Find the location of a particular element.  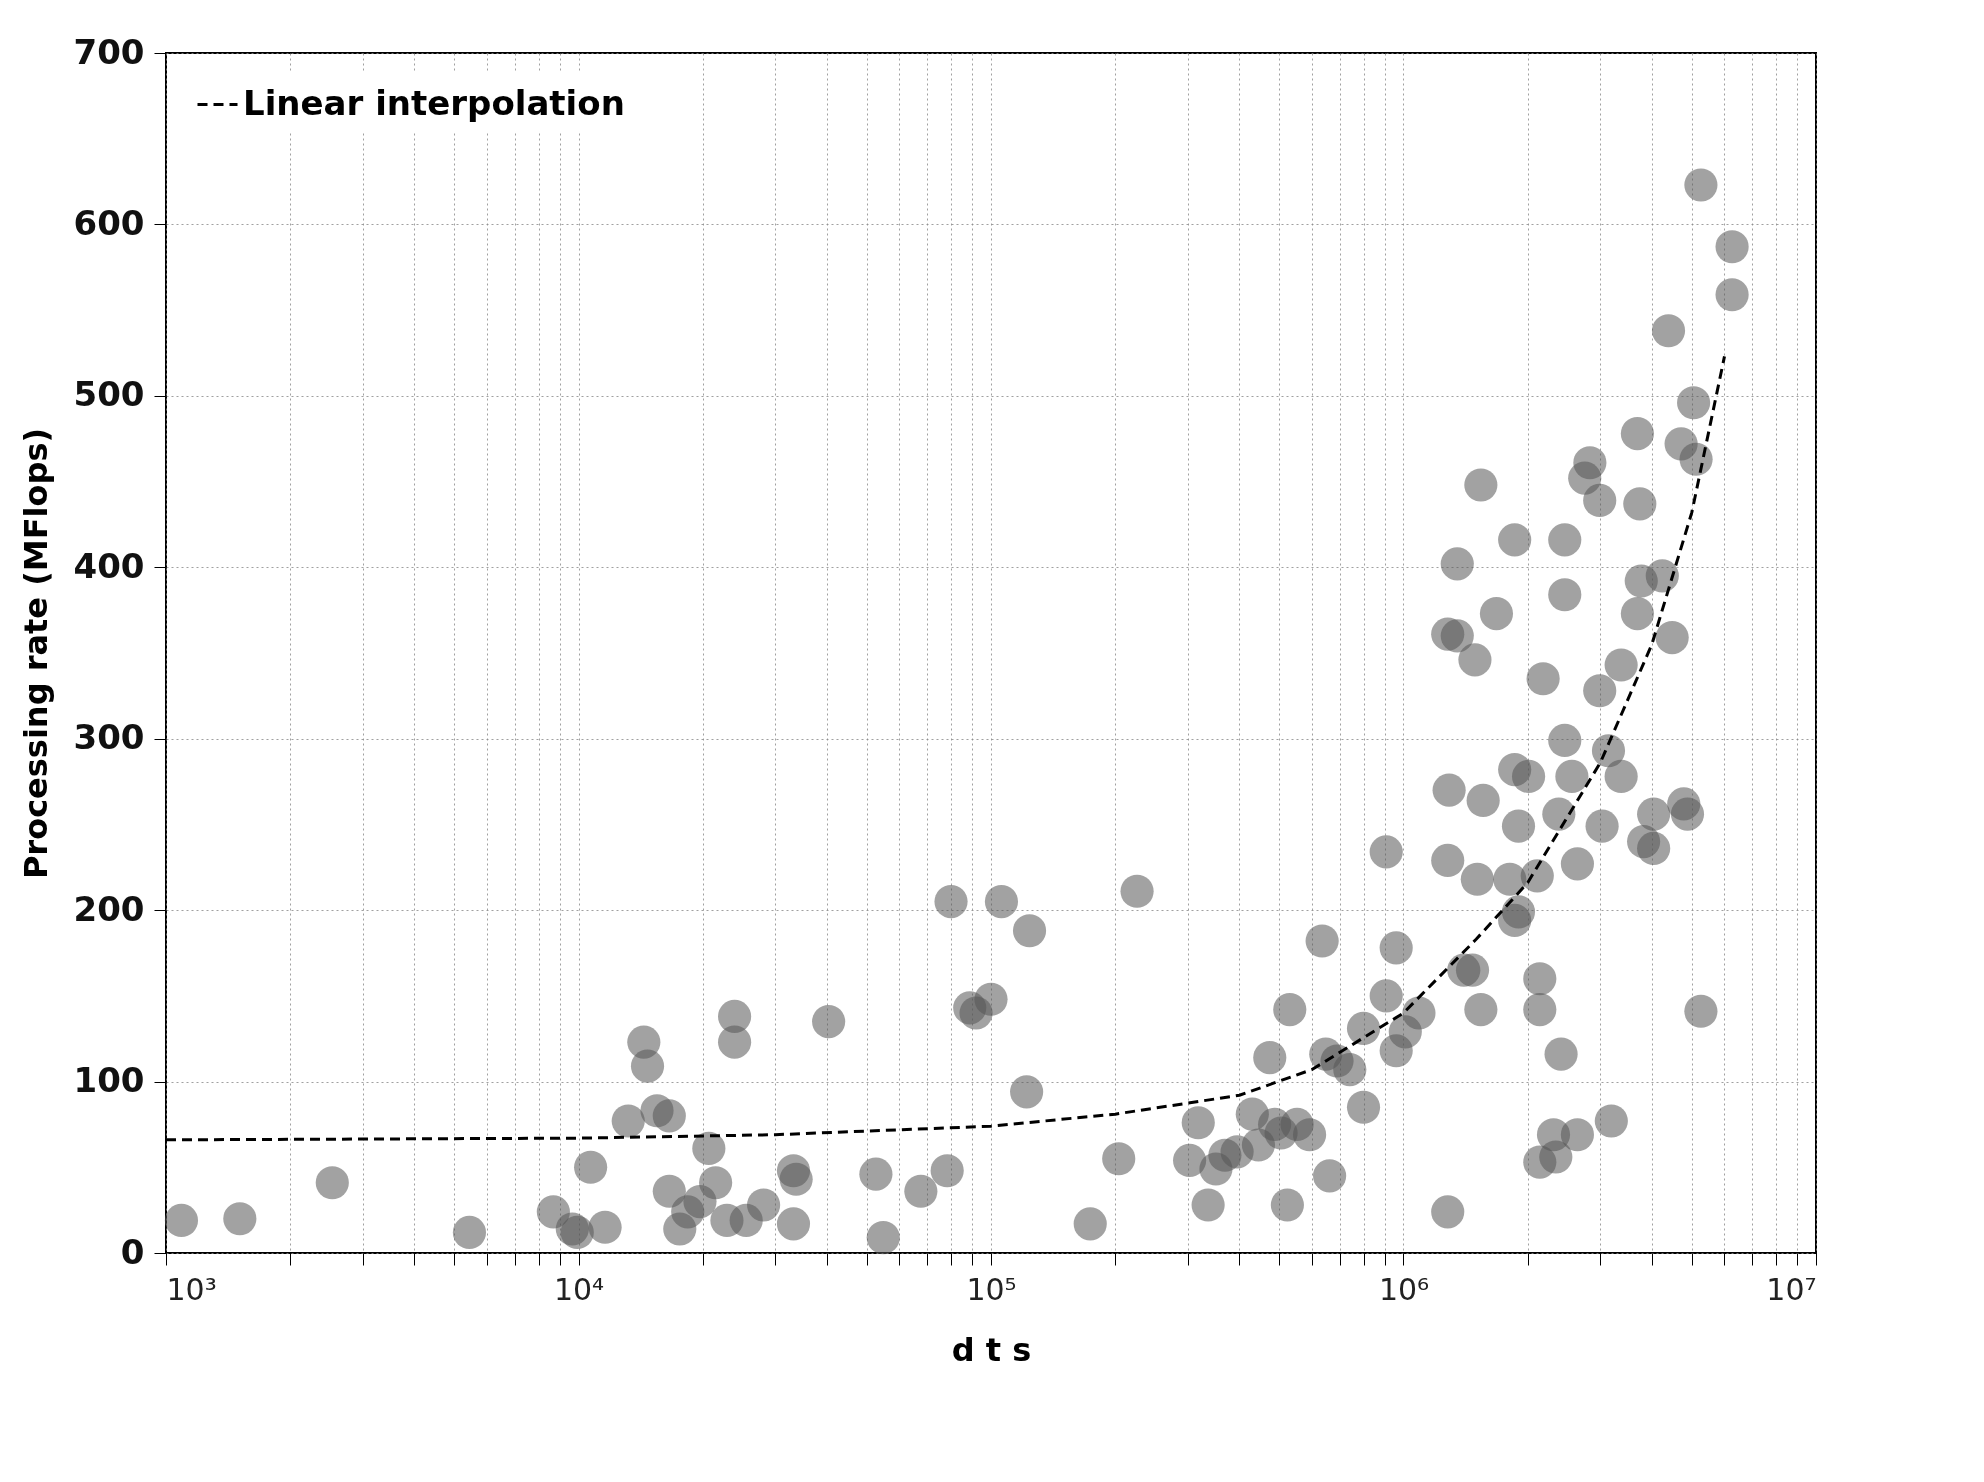

y-axis-title: Processing rate (MFlops) is located at coordinates (35, 653).